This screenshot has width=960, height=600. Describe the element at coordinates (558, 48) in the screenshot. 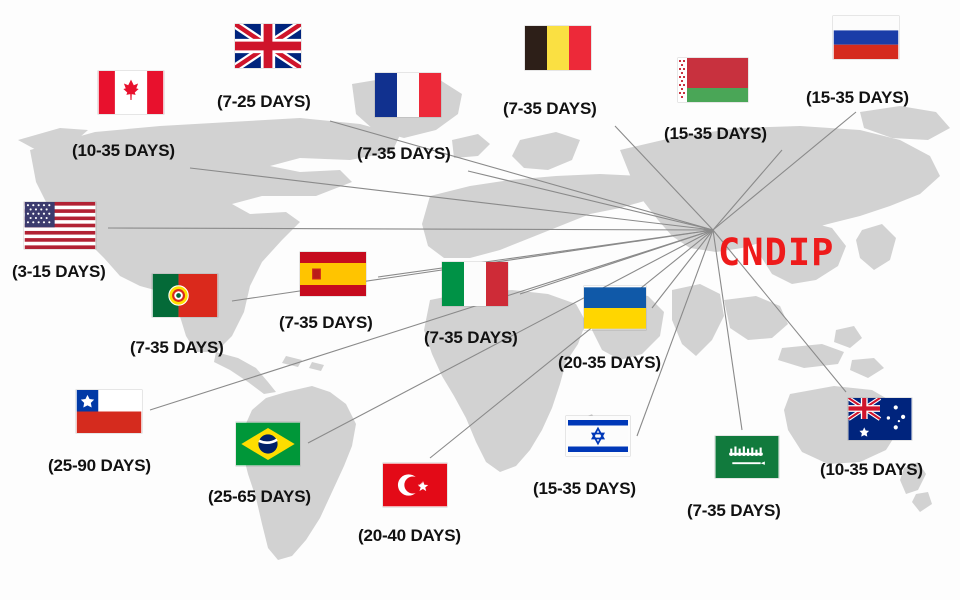

I see `belgium-flag` at that location.